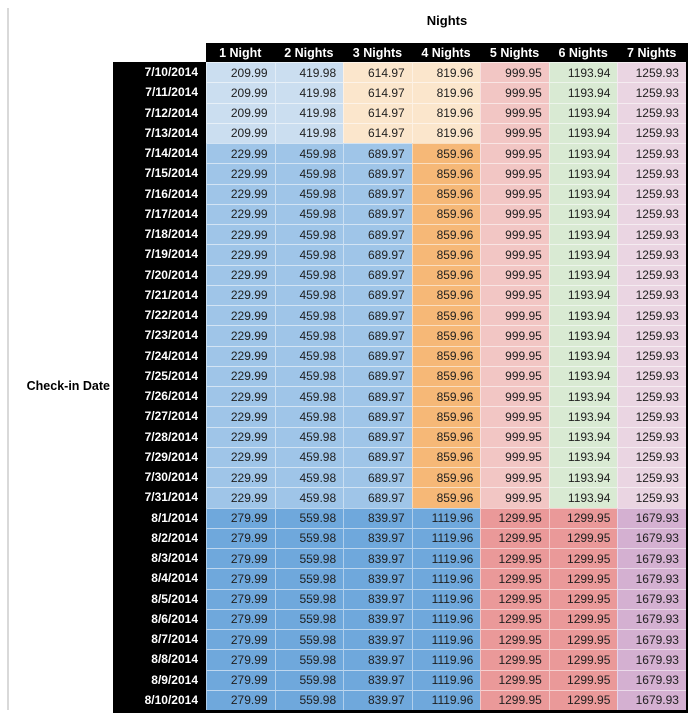 The width and height of the screenshot is (688, 717). I want to click on column-header: 1 Night, so click(240, 52).